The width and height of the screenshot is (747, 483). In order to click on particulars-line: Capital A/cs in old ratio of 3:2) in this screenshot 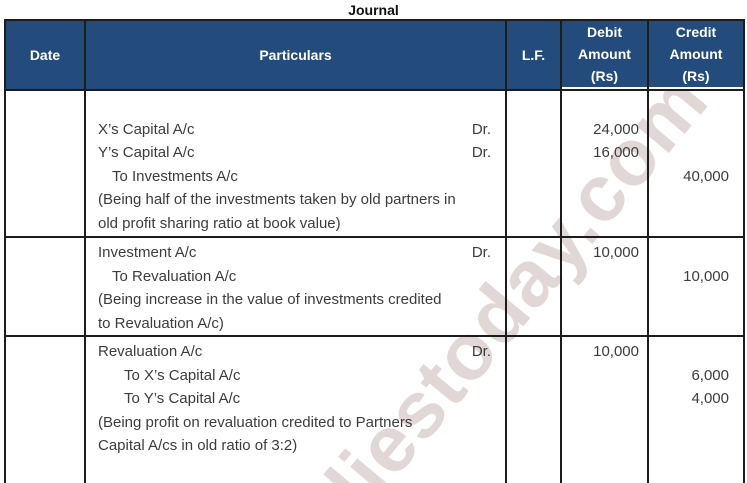, I will do `click(198, 445)`.